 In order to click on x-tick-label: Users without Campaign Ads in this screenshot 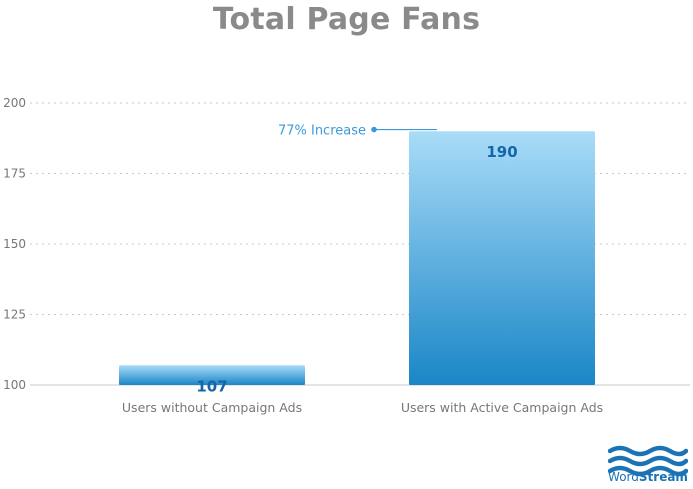, I will do `click(212, 407)`.